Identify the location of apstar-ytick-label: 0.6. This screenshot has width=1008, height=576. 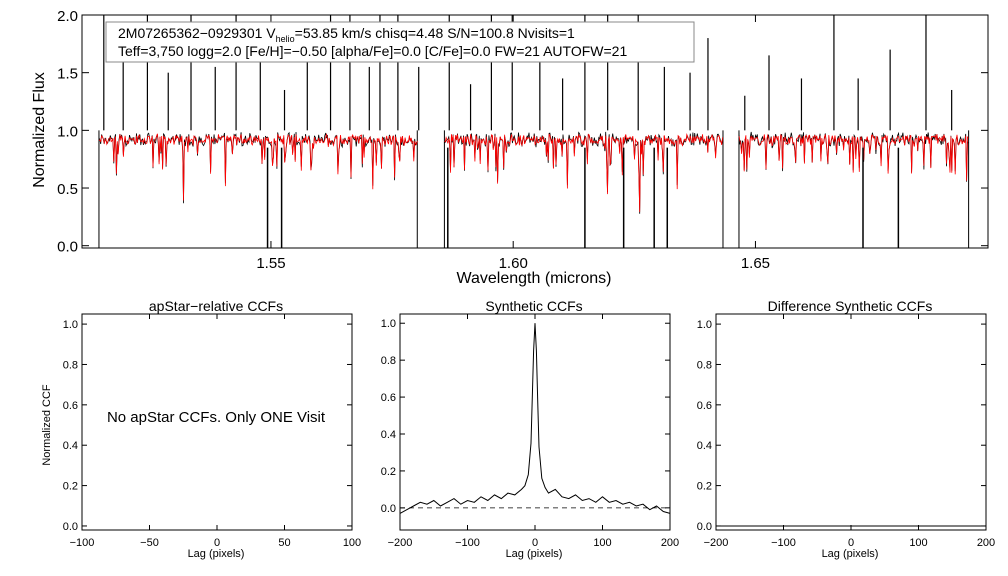
(70, 406).